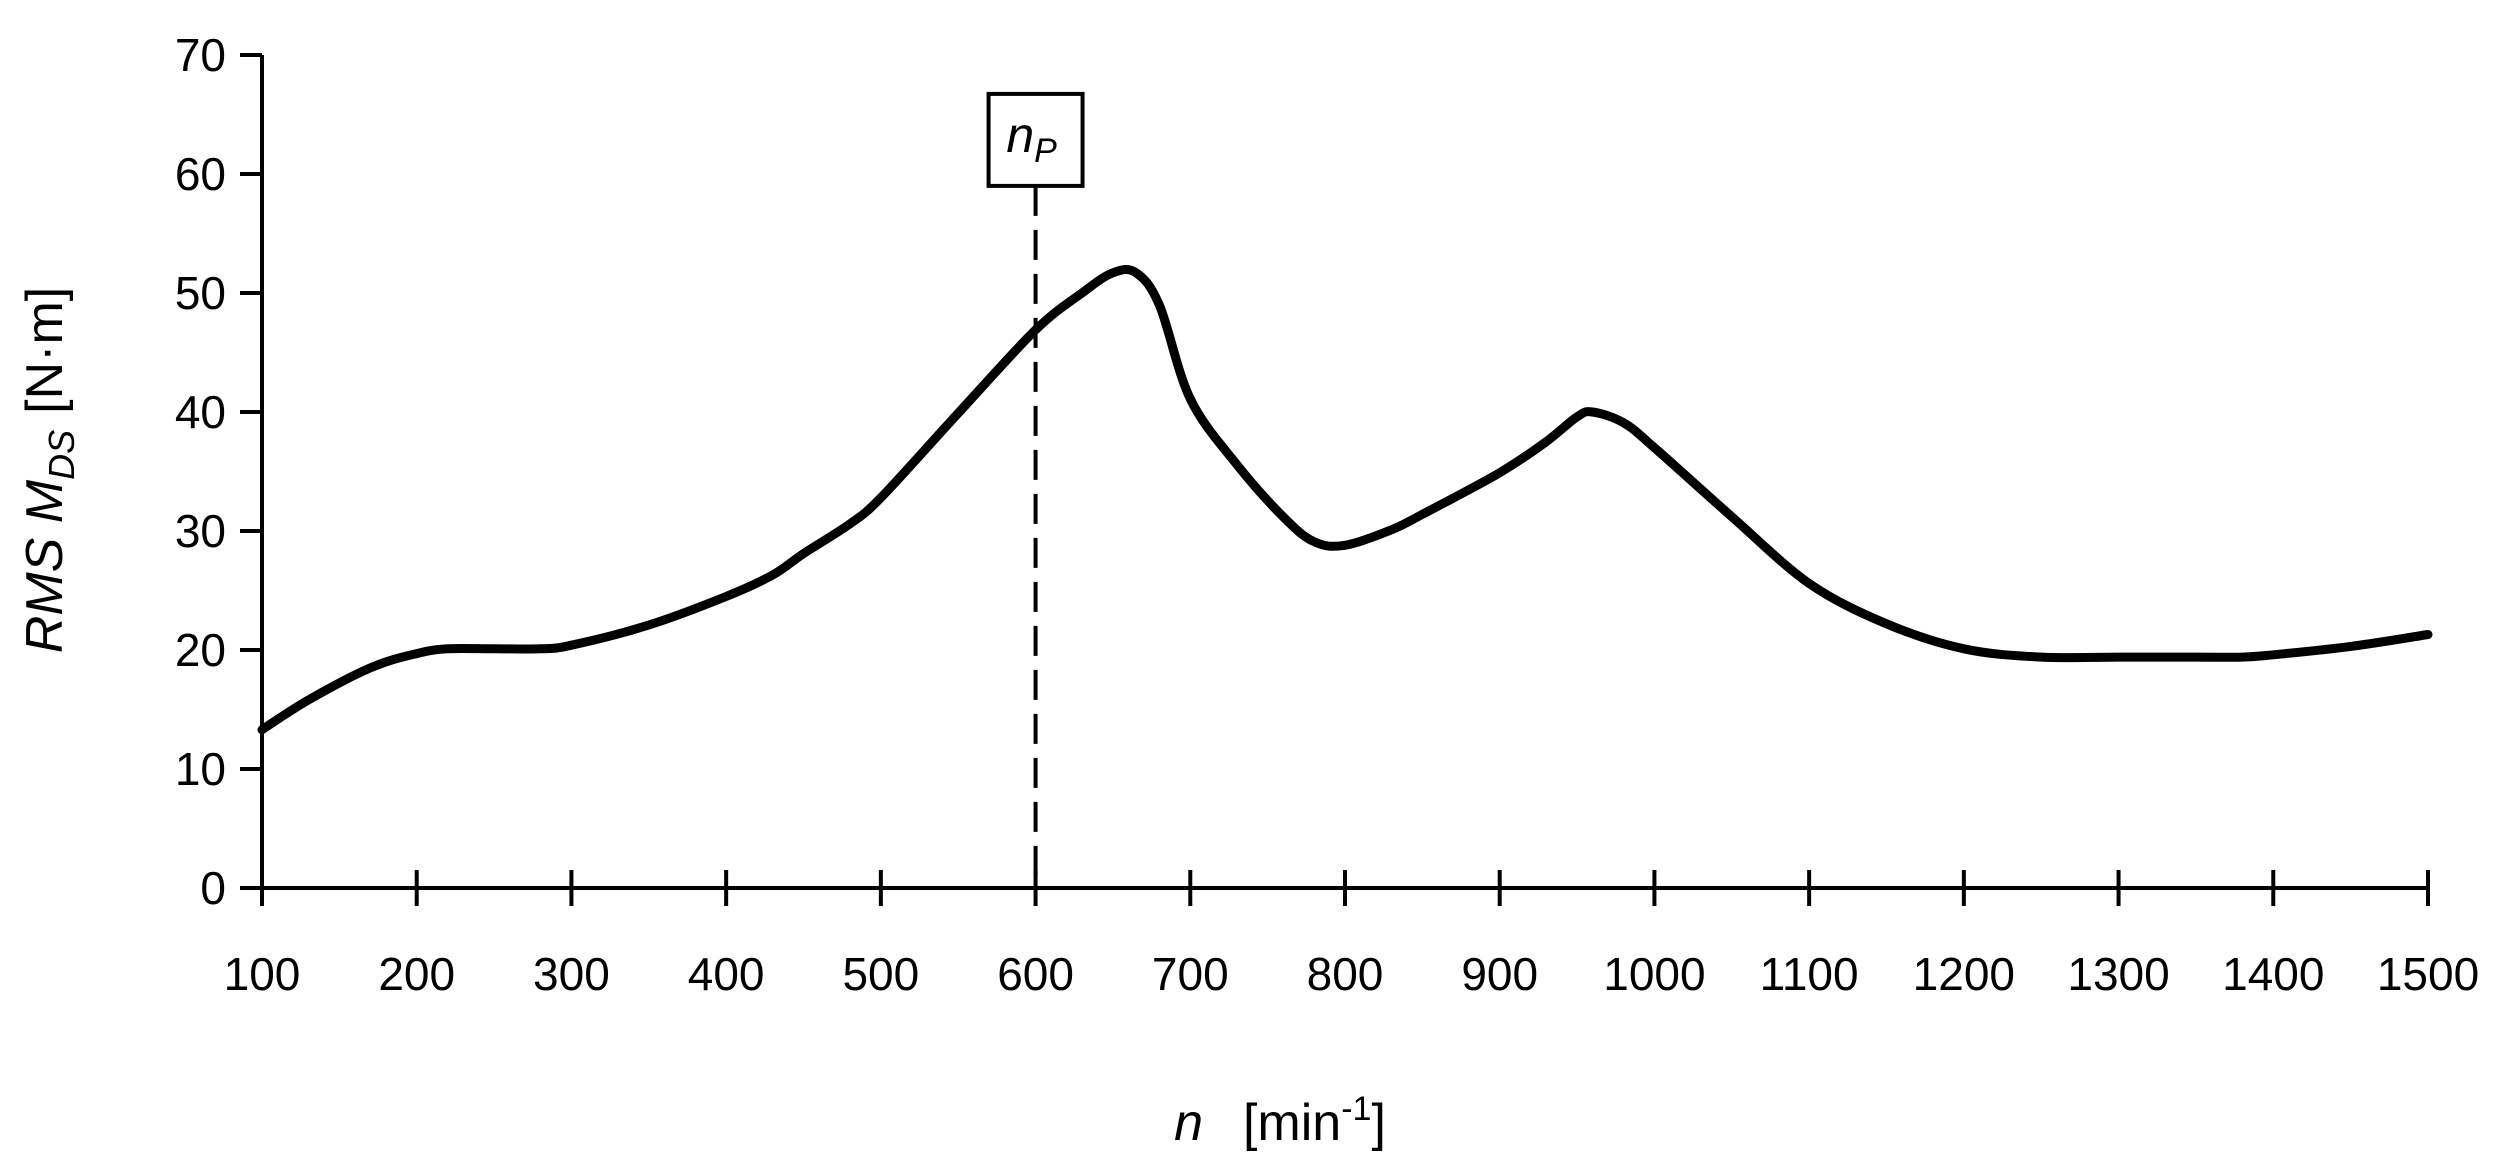 Image resolution: width=2517 pixels, height=1176 pixels. Describe the element at coordinates (416, 974) in the screenshot. I see `x-tick-label-1: 200` at that location.